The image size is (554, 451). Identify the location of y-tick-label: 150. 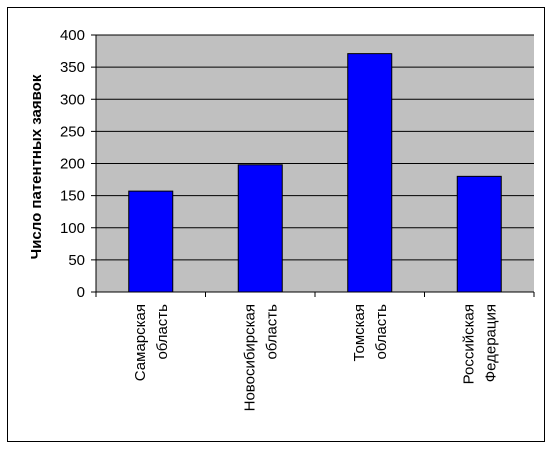
(72, 196).